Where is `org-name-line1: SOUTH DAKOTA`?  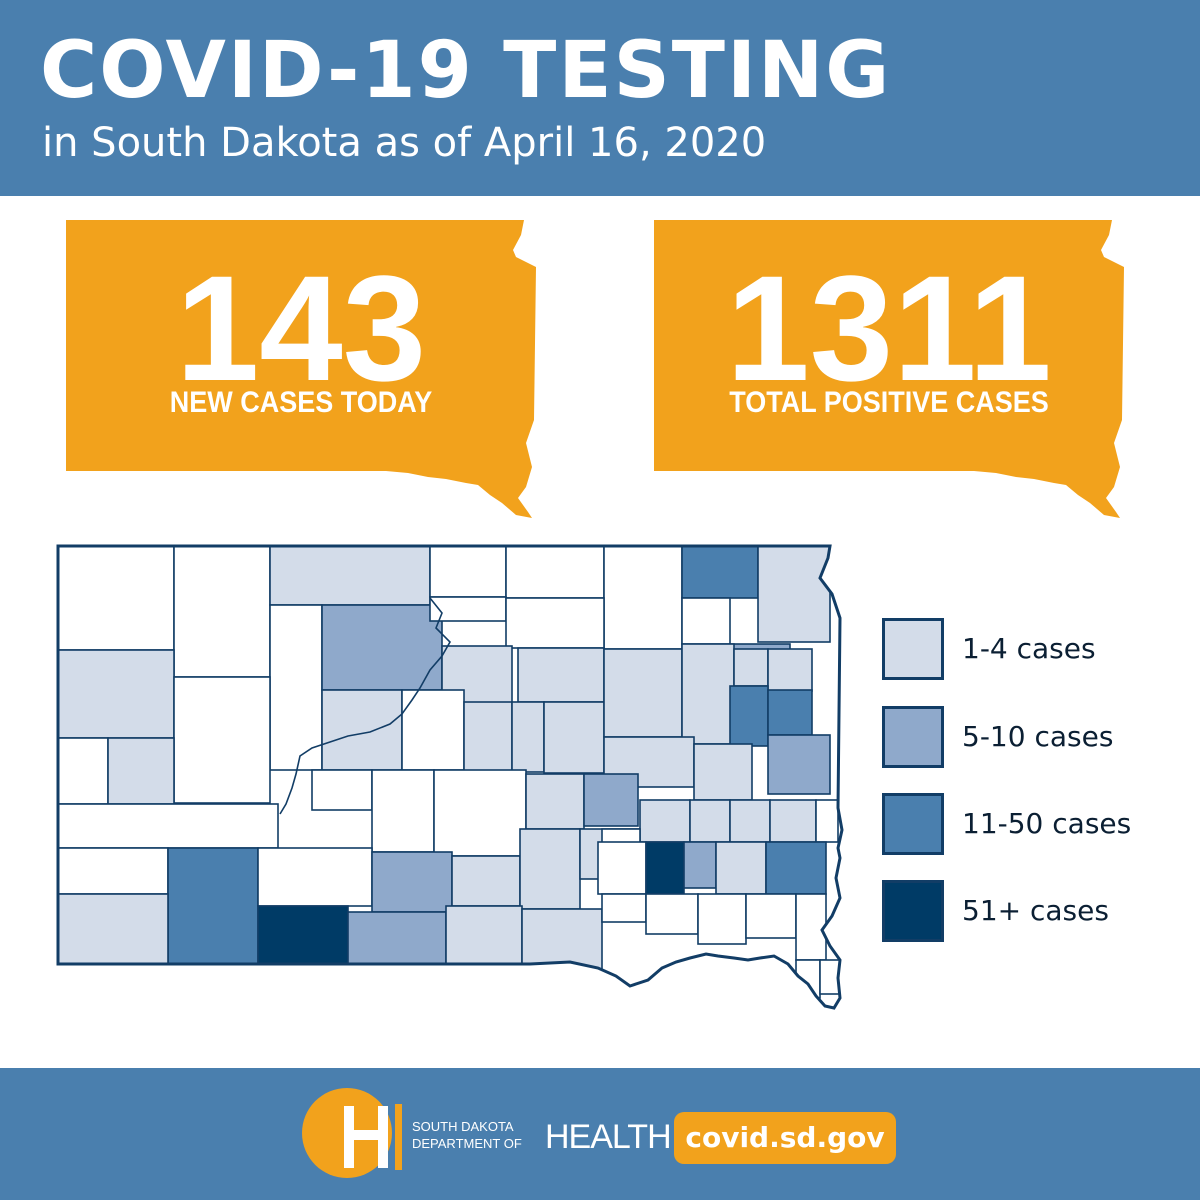 org-name-line1: SOUTH DAKOTA is located at coordinates (463, 1126).